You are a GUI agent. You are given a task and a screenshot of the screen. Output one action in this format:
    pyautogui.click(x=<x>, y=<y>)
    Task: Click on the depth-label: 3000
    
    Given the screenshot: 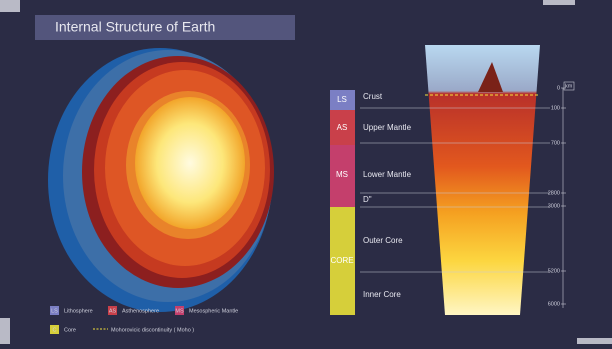 What is the action you would take?
    pyautogui.click(x=554, y=206)
    